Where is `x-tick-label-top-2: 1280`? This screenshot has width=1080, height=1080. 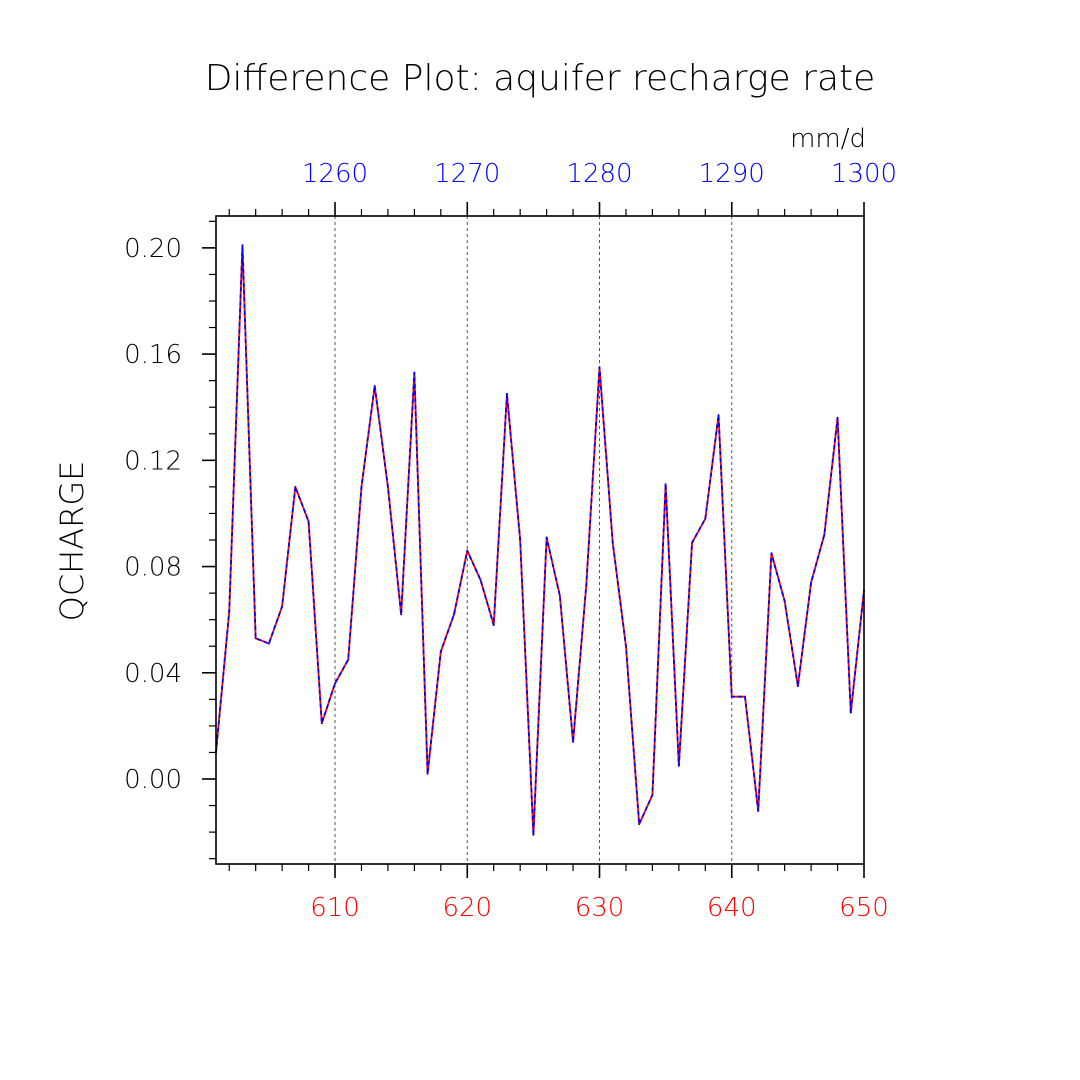
x-tick-label-top-2: 1280 is located at coordinates (599, 174).